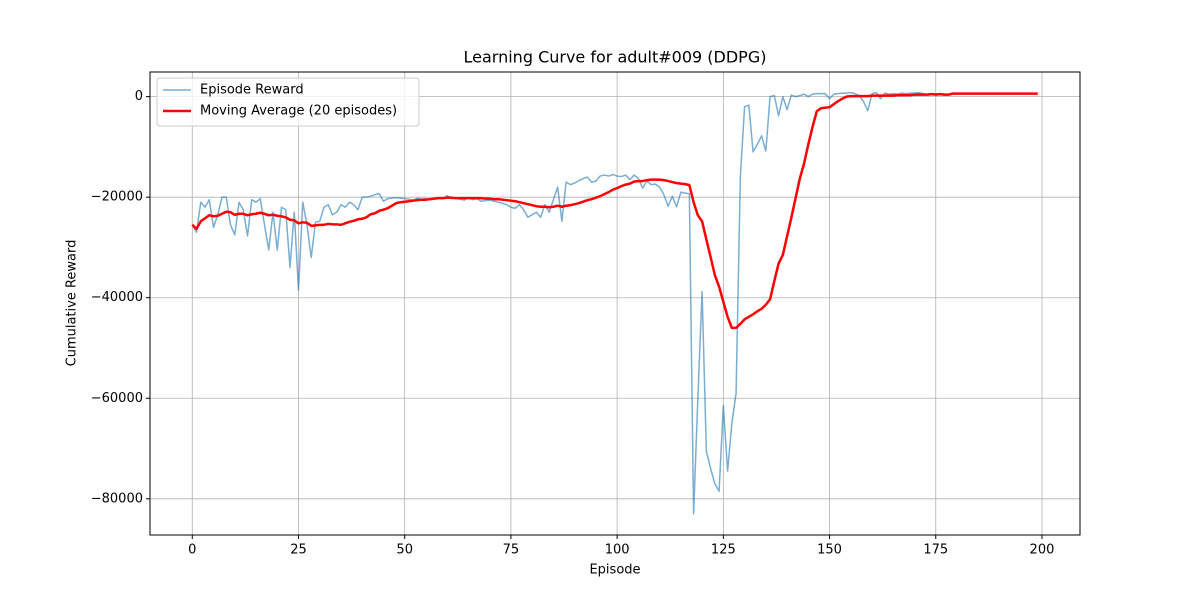 The image size is (1200, 600). Describe the element at coordinates (117, 197) in the screenshot. I see `y-tick-label: −20000` at that location.